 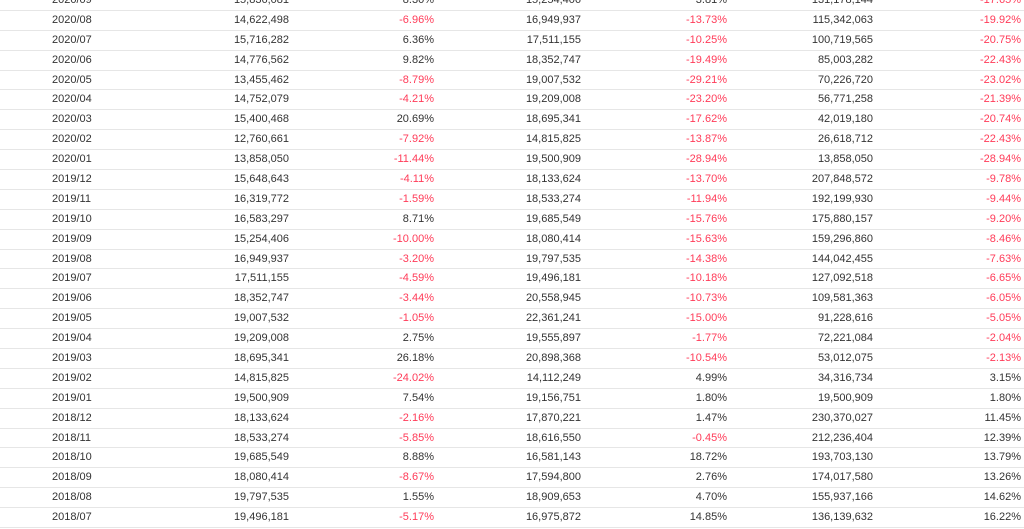 I want to click on month-cell: 2018/08, so click(x=72, y=497).